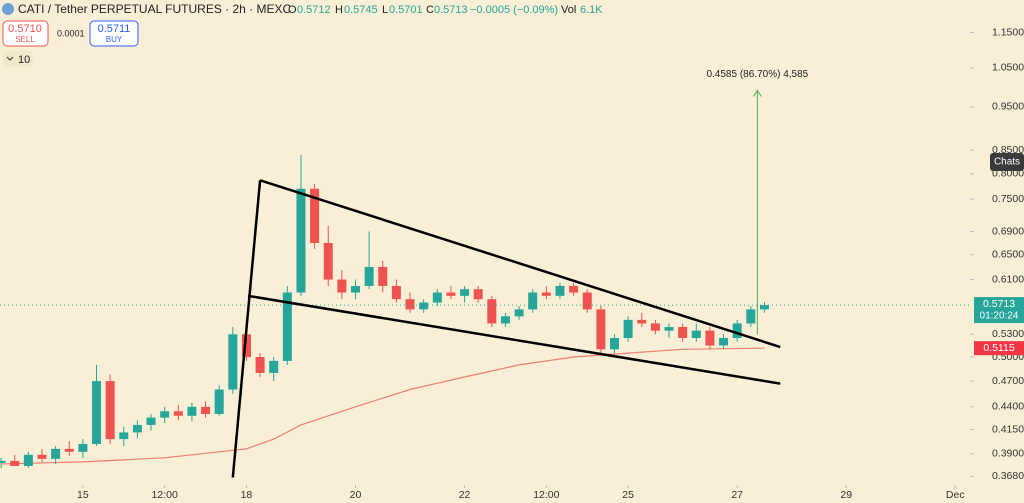  I want to click on sell-button, so click(25, 33).